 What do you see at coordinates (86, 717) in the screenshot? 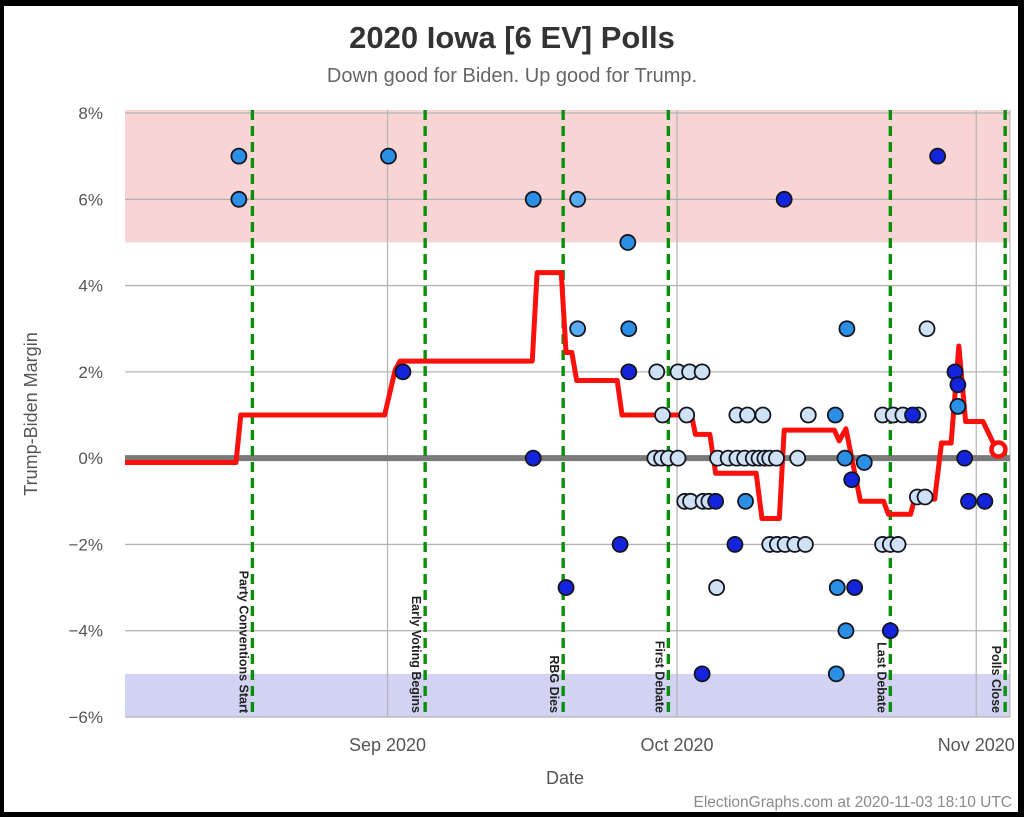
I see `y-tick-label: −6%` at bounding box center [86, 717].